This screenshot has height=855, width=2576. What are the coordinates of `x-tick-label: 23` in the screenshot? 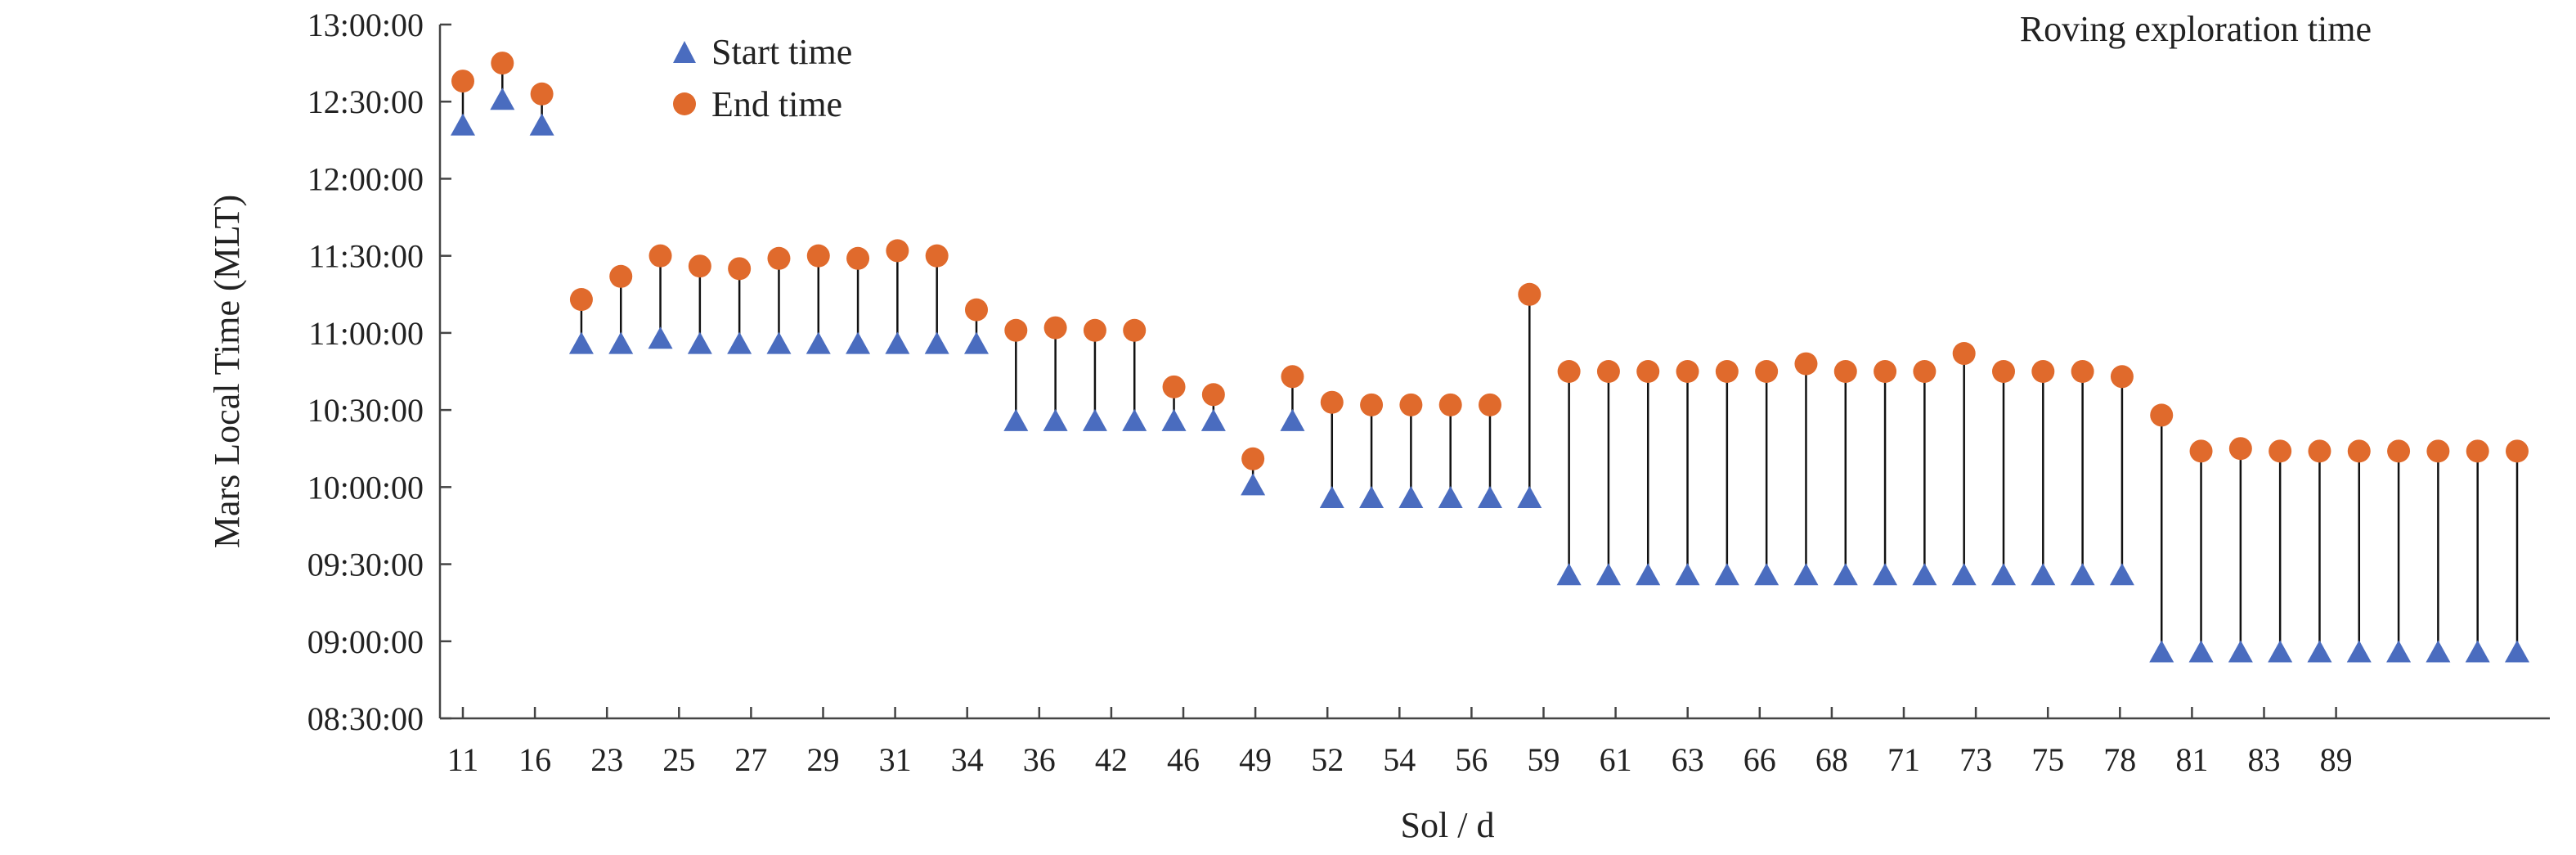 It's located at (606, 760).